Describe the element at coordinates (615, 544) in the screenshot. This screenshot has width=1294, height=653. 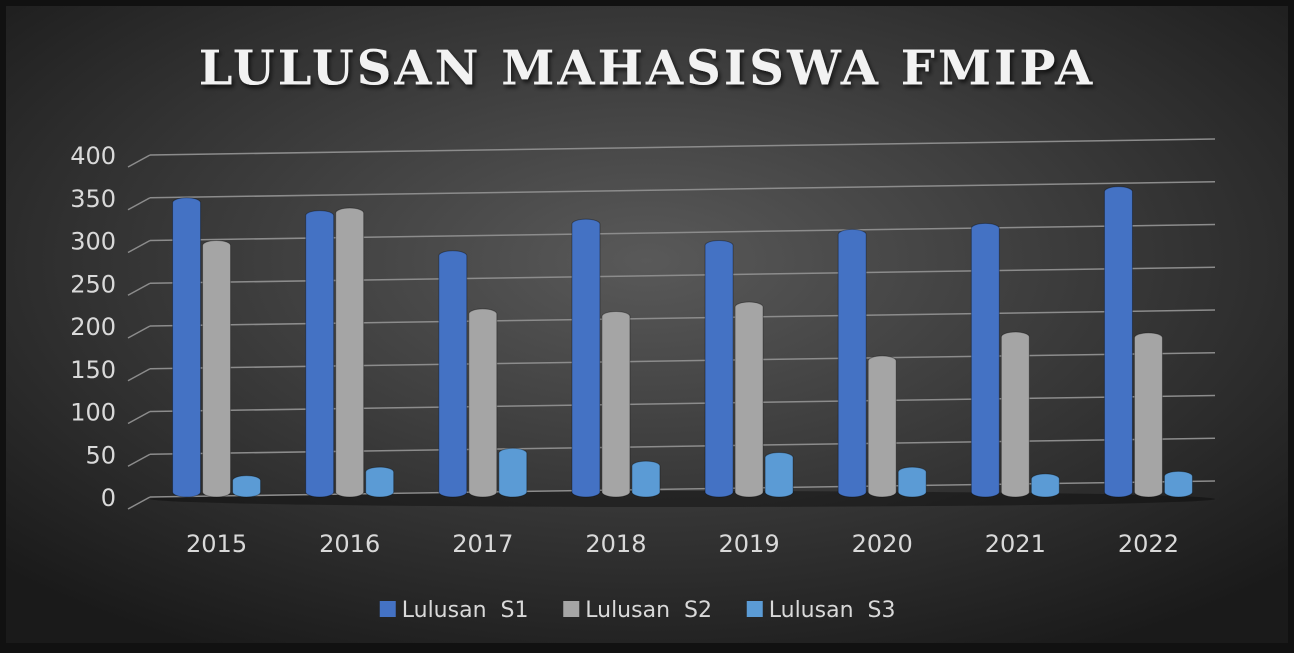
I see `x-tick-label: 2018` at that location.